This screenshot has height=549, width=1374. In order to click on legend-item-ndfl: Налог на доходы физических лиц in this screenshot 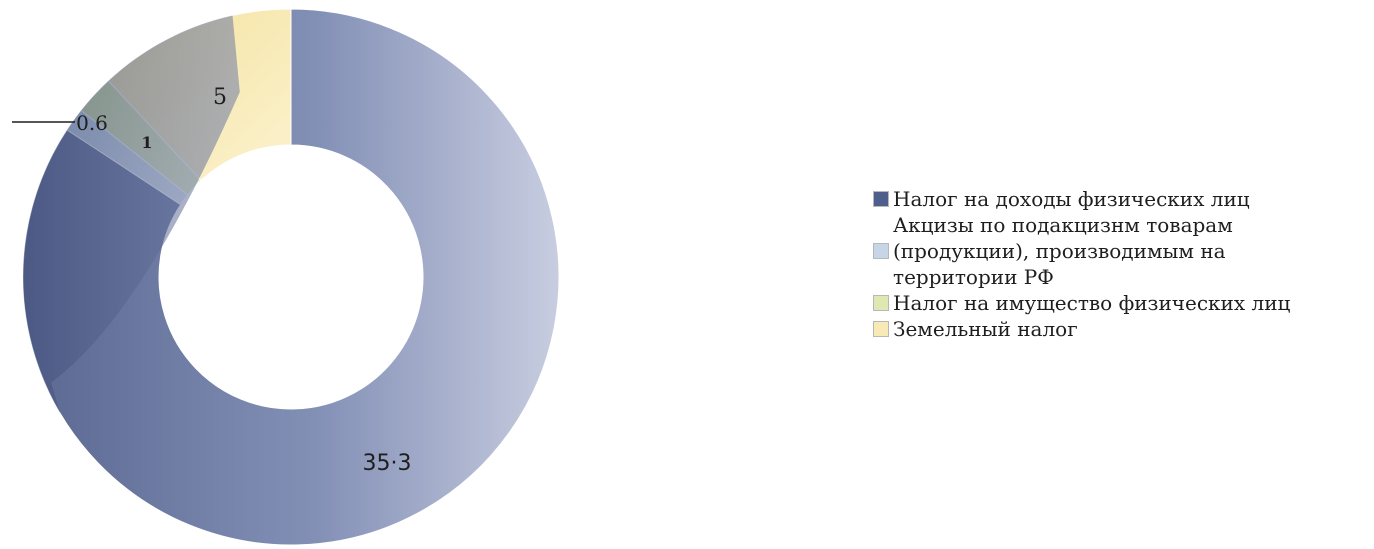, I will do `click(1120, 199)`.